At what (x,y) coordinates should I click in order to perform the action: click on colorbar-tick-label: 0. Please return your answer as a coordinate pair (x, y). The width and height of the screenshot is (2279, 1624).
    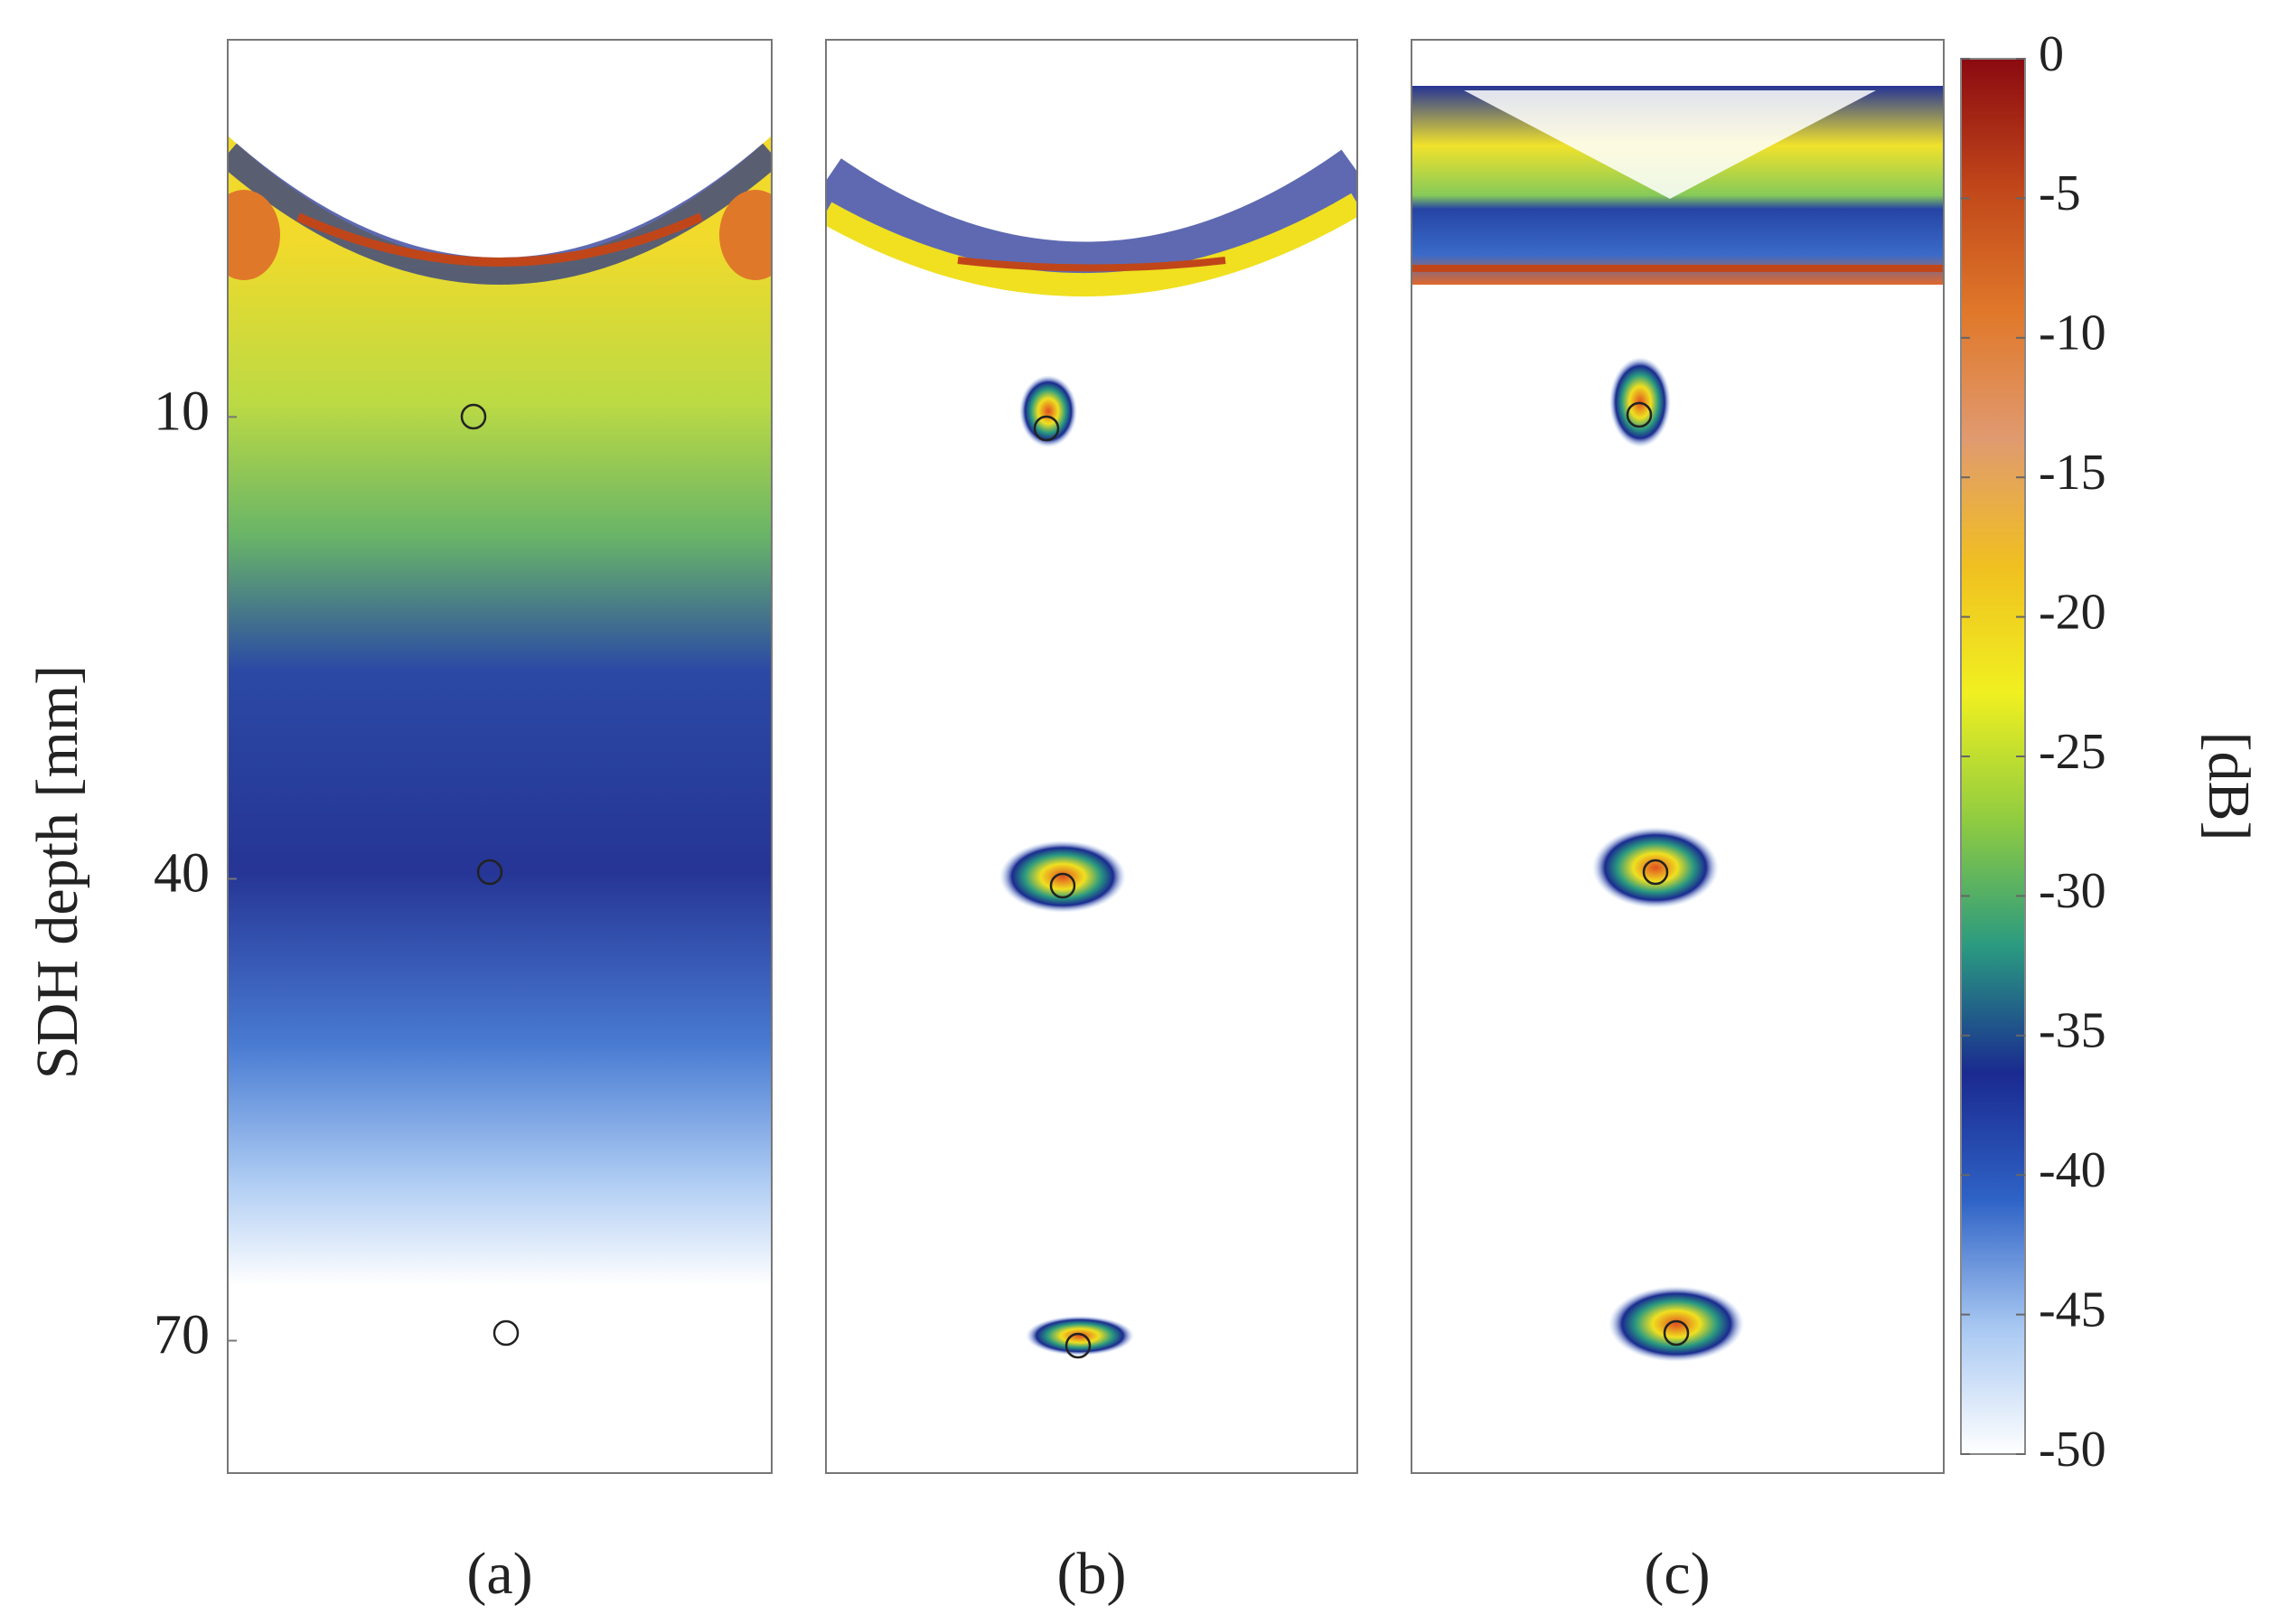
    Looking at the image, I should click on (2051, 54).